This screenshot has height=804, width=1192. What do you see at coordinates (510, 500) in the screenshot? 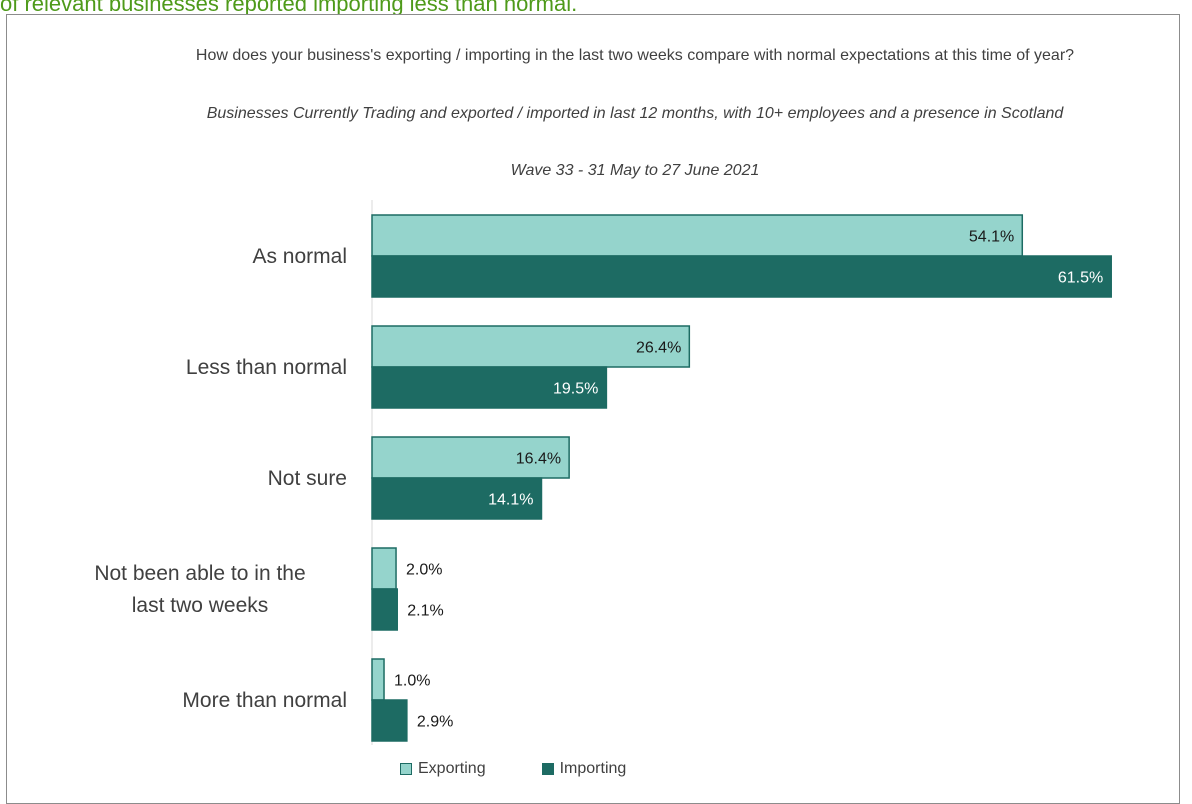
I see `data-label: 14.1%` at bounding box center [510, 500].